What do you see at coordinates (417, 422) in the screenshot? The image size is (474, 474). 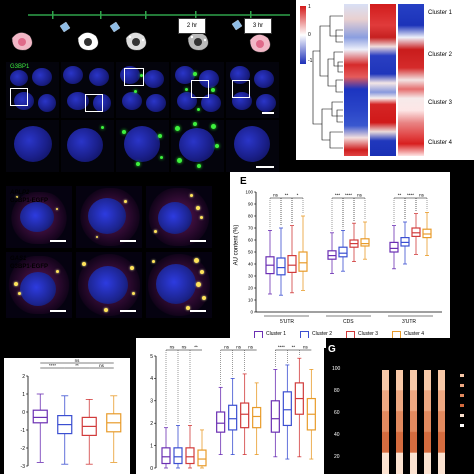 I see `g-stacked-bars` at bounding box center [417, 422].